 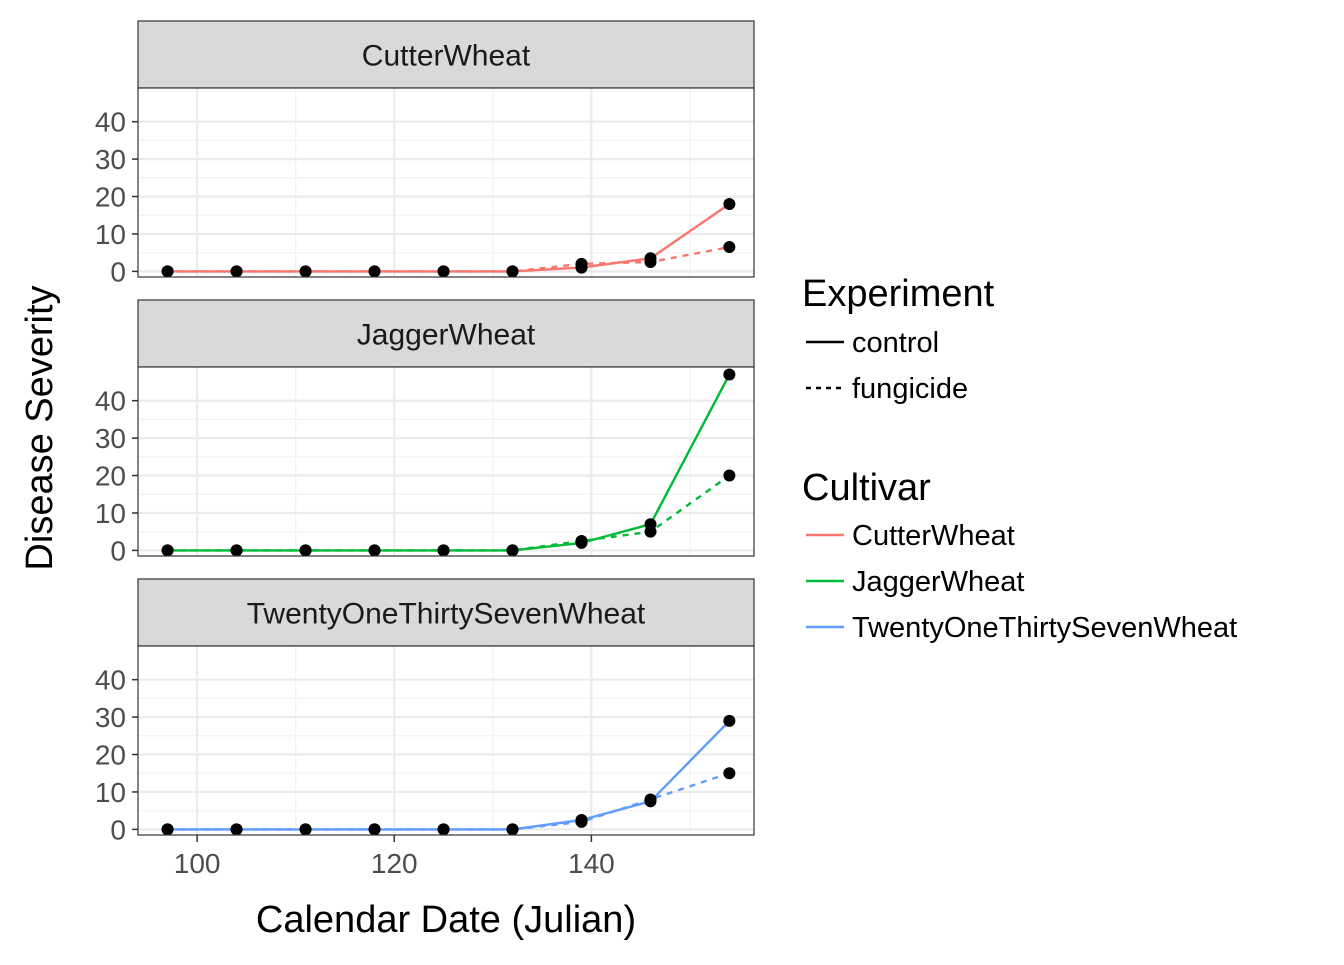 What do you see at coordinates (394, 863) in the screenshot?
I see `x-tick-label: 120` at bounding box center [394, 863].